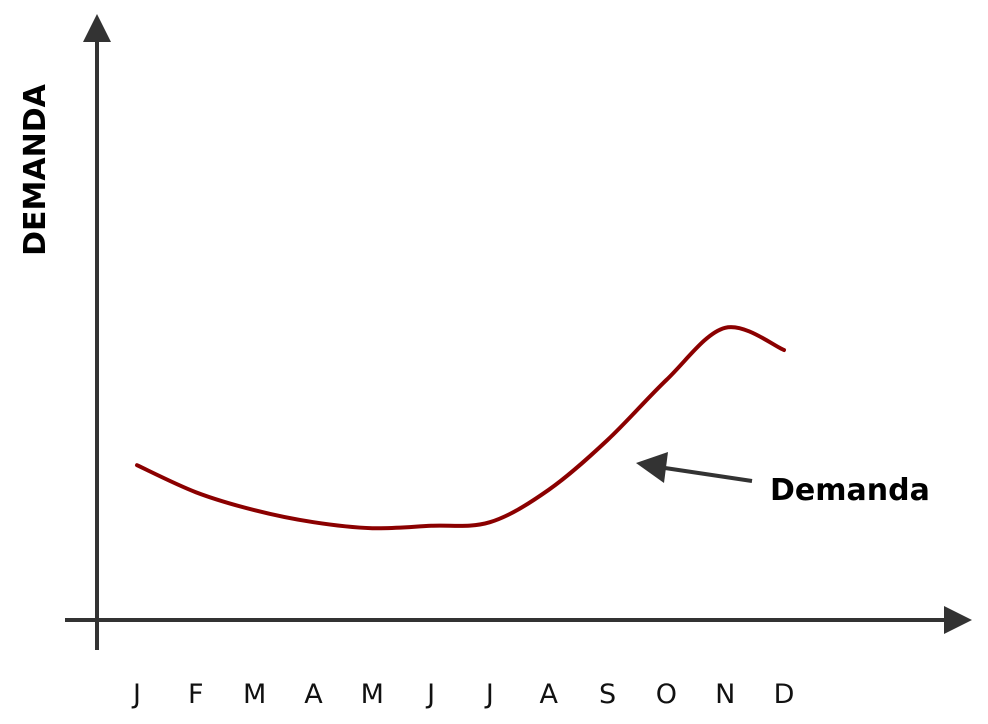  Describe the element at coordinates (196, 694) in the screenshot. I see `x-tick-label: F` at that location.